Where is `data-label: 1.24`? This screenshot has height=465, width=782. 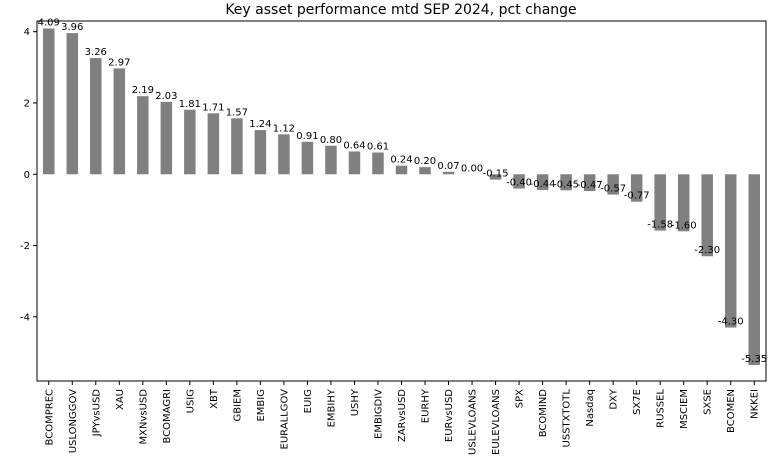 data-label: 1.24 is located at coordinates (260, 124).